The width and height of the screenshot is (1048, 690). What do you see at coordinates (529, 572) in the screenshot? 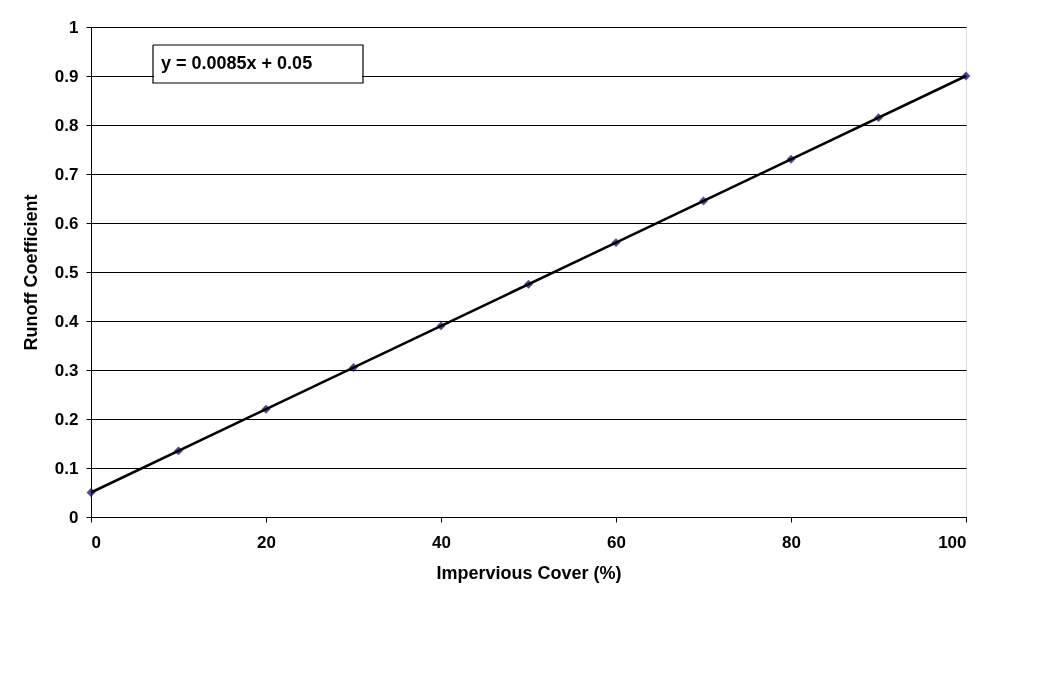
I see `x-axis-title: Impervious Cover (%)` at bounding box center [529, 572].